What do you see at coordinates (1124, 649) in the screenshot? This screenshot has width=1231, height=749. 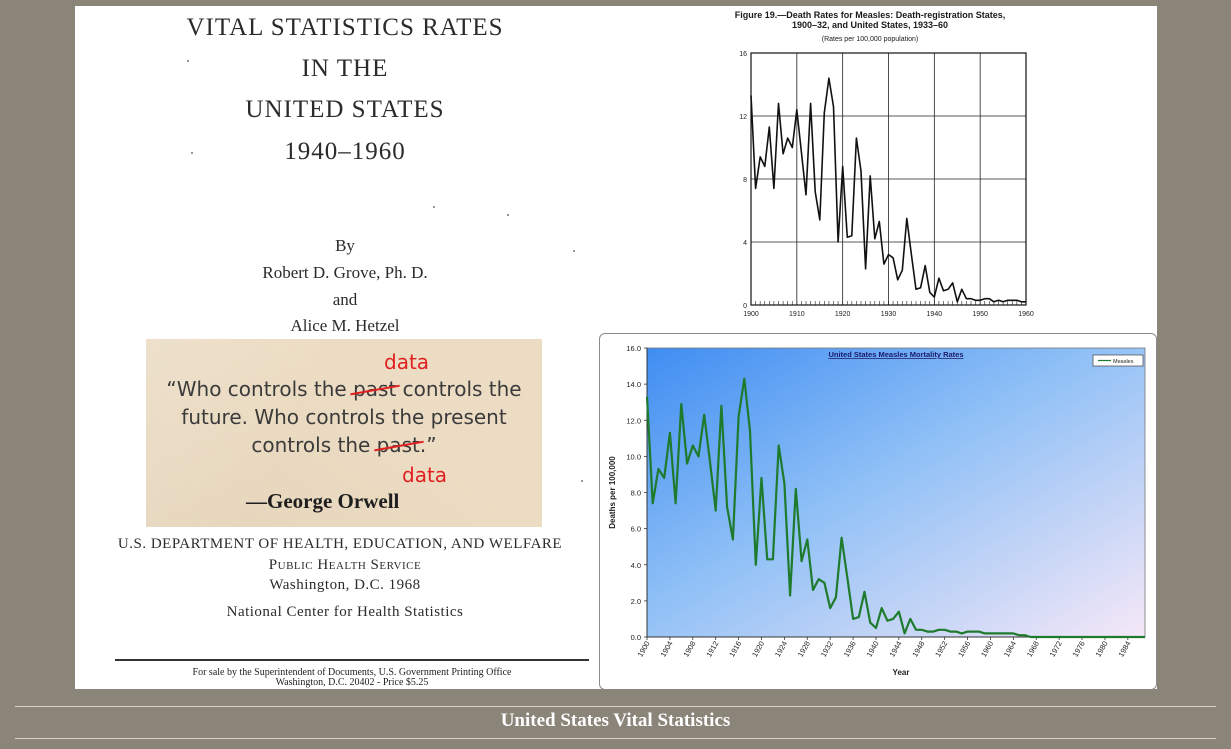 I see `measles-x-tick-label: 1984` at bounding box center [1124, 649].